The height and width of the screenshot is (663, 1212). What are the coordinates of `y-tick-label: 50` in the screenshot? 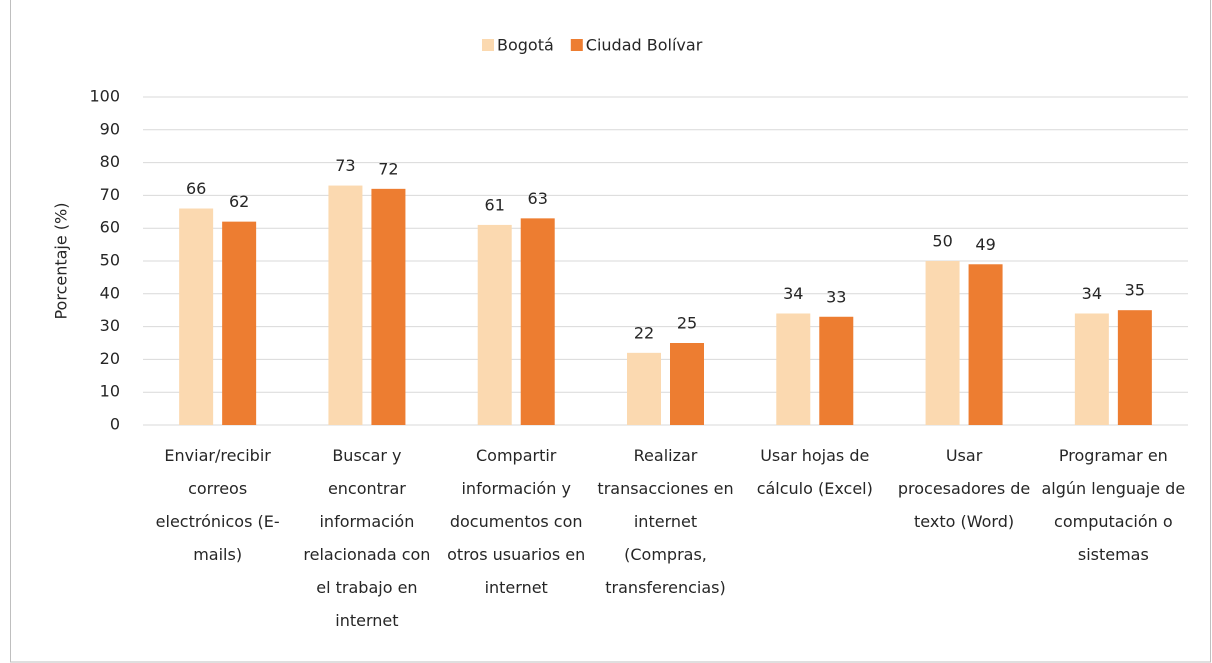 It's located at (110, 260).